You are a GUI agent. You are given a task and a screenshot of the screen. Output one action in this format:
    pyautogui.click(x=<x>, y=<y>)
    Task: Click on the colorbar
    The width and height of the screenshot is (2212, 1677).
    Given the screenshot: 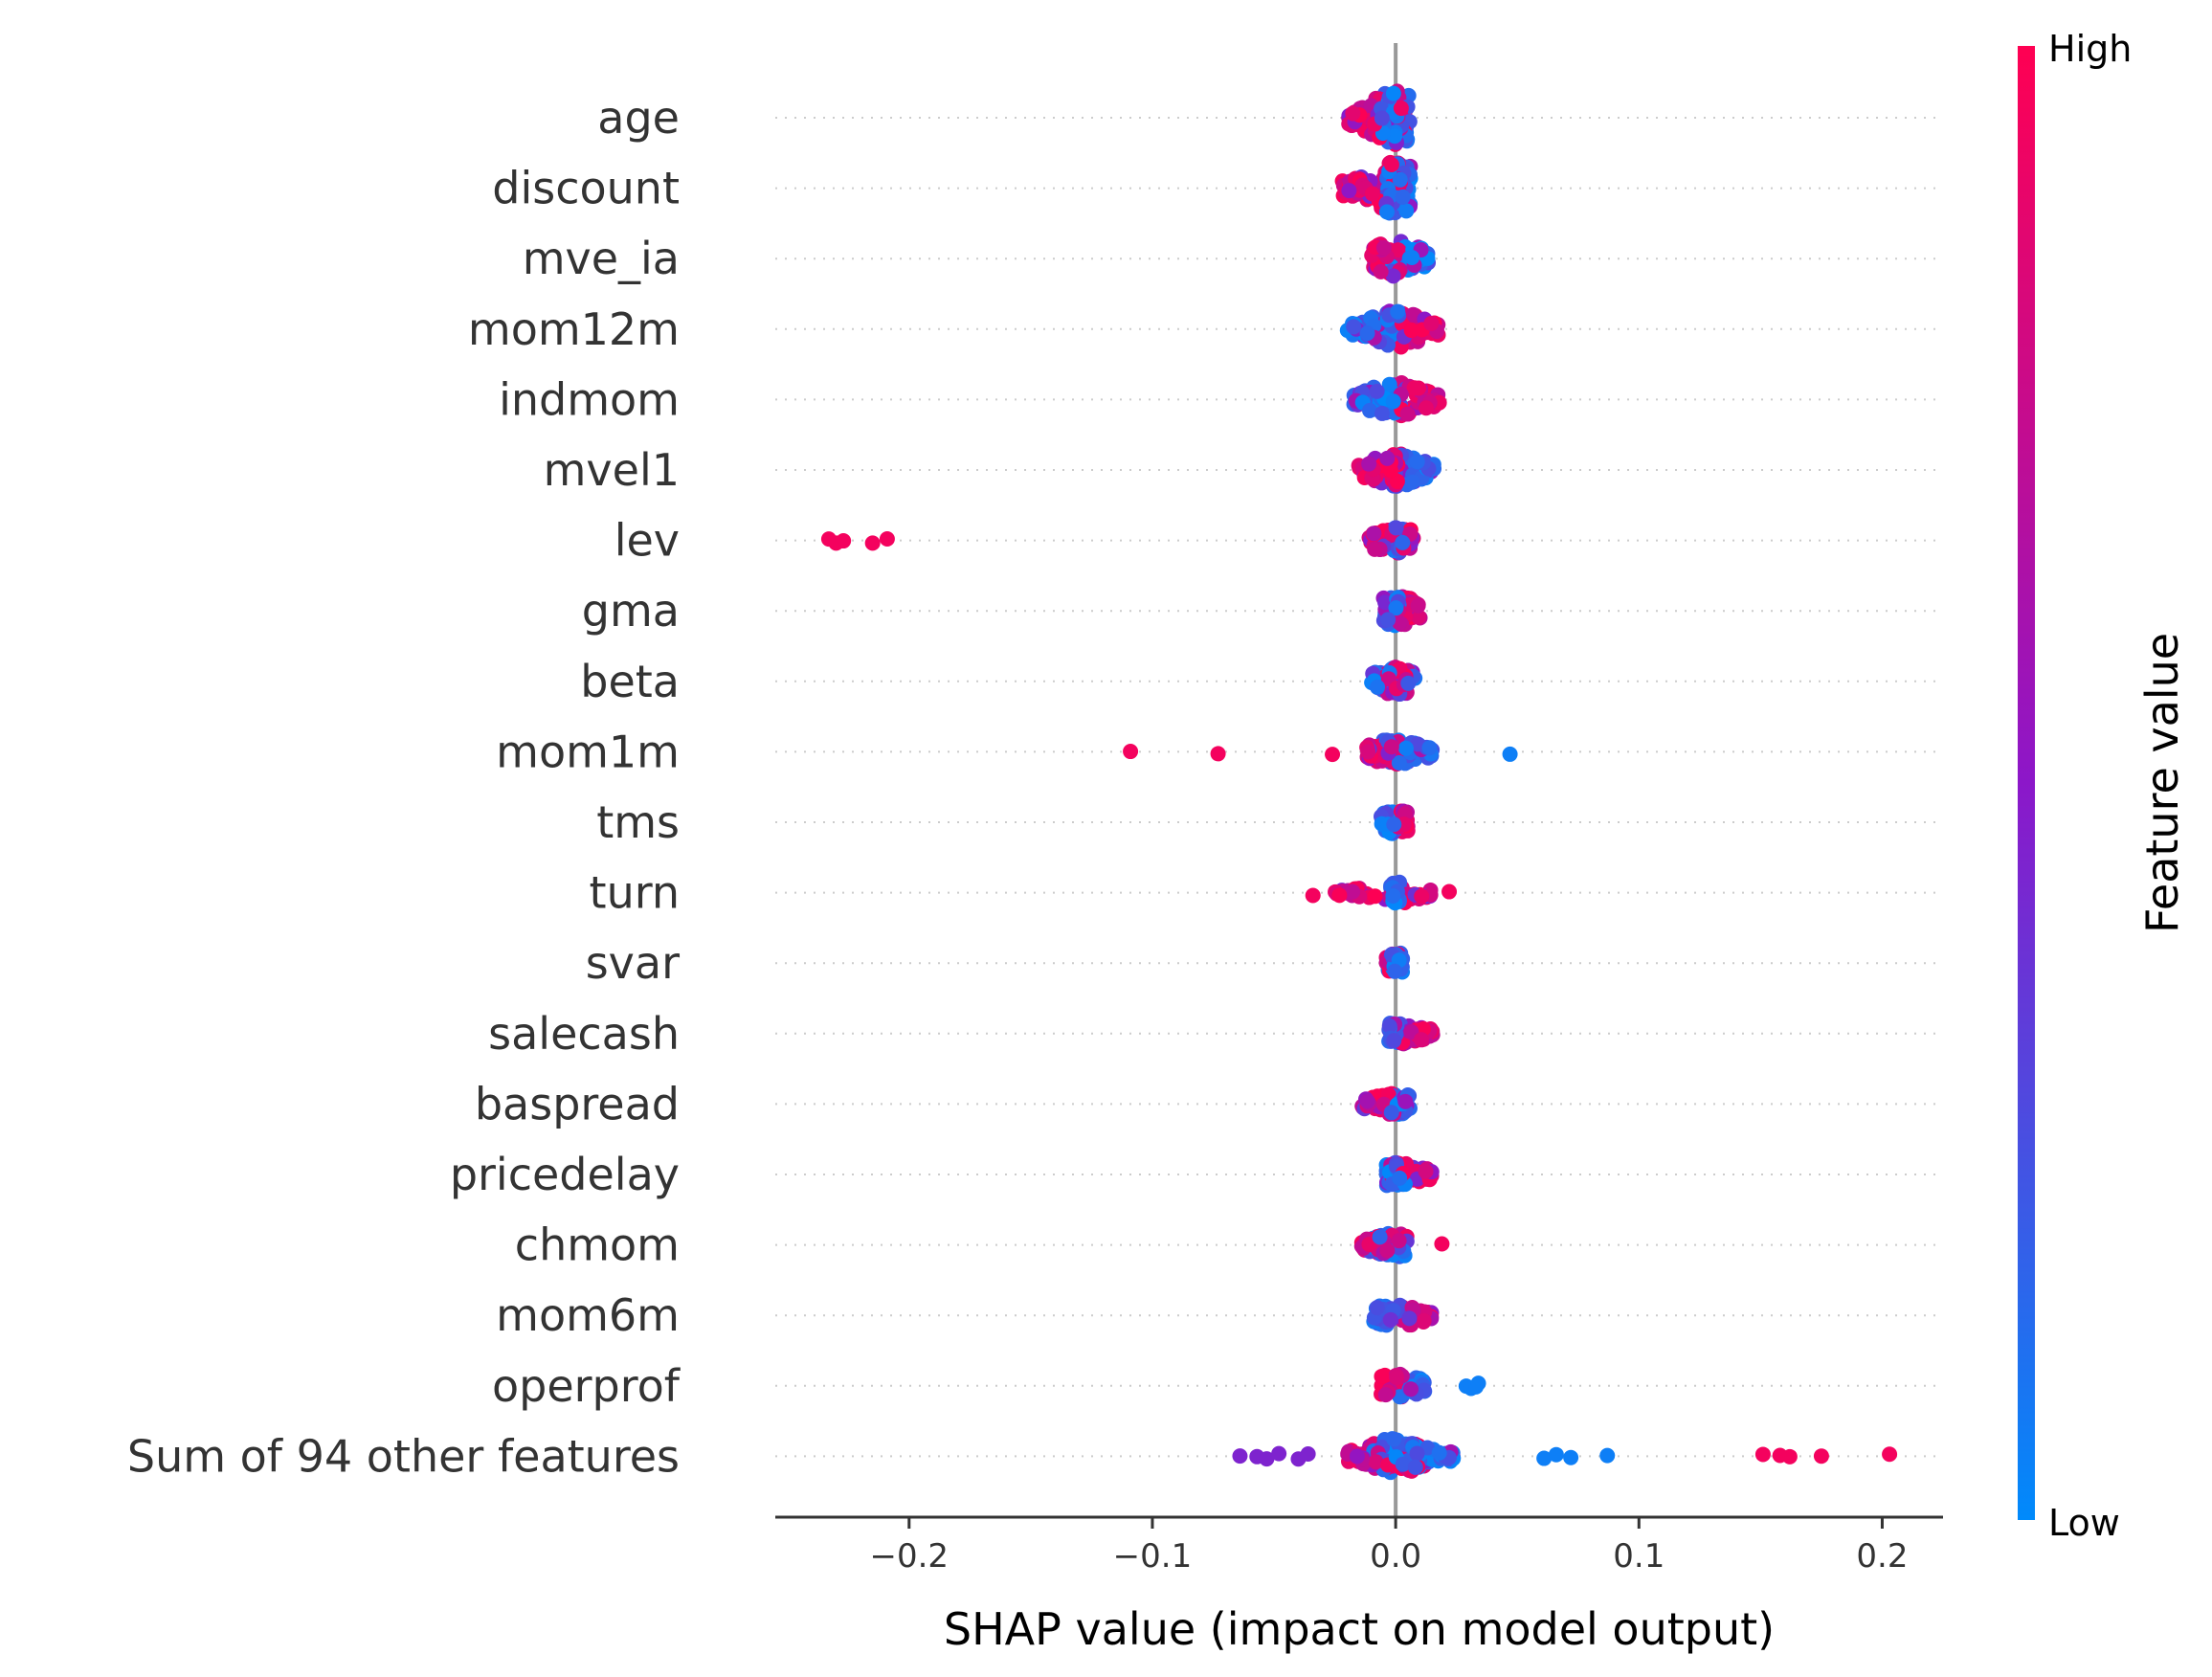 What is the action you would take?
    pyautogui.click(x=2027, y=783)
    